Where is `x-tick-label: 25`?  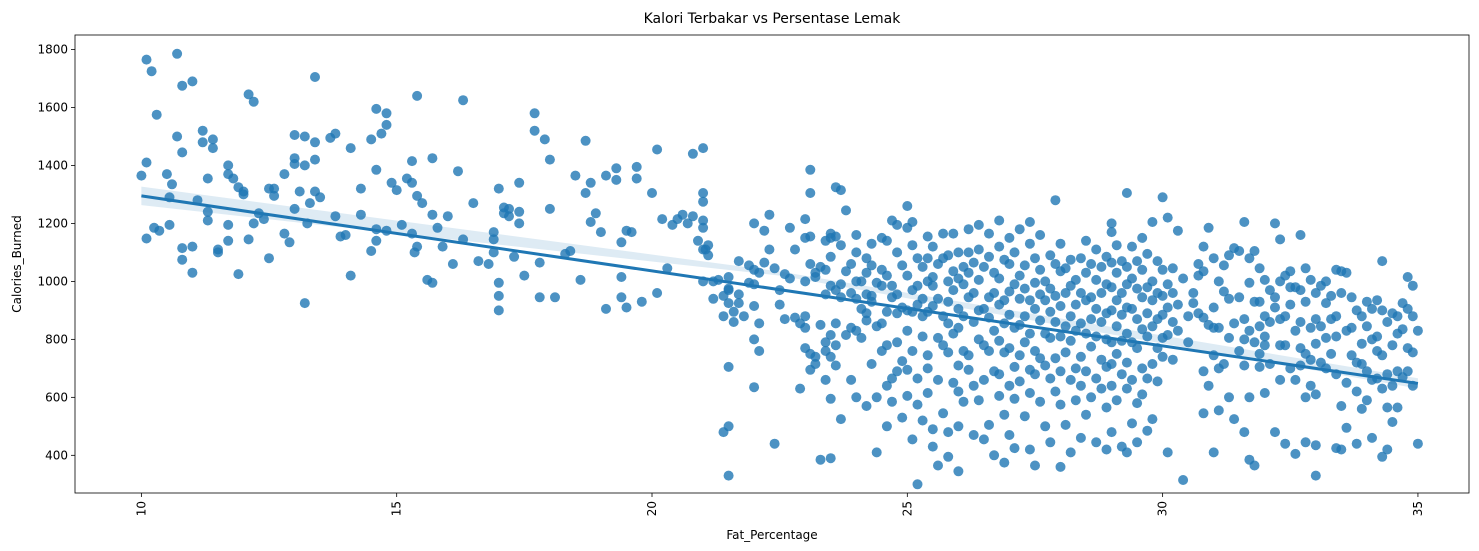
x-tick-label: 25 is located at coordinates (907, 508).